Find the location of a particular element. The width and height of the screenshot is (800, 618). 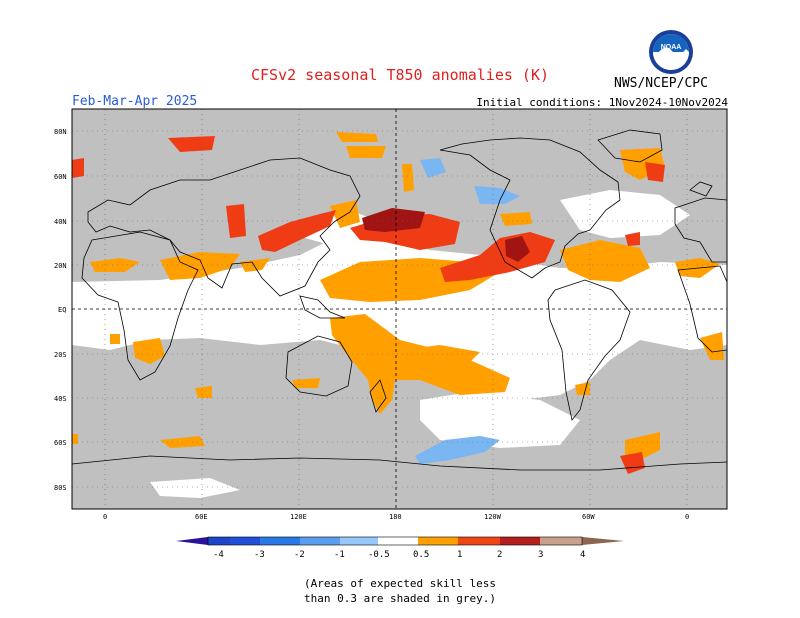

map-title: CFSv2 seasonal T850 anomalies (K) is located at coordinates (399, 75).